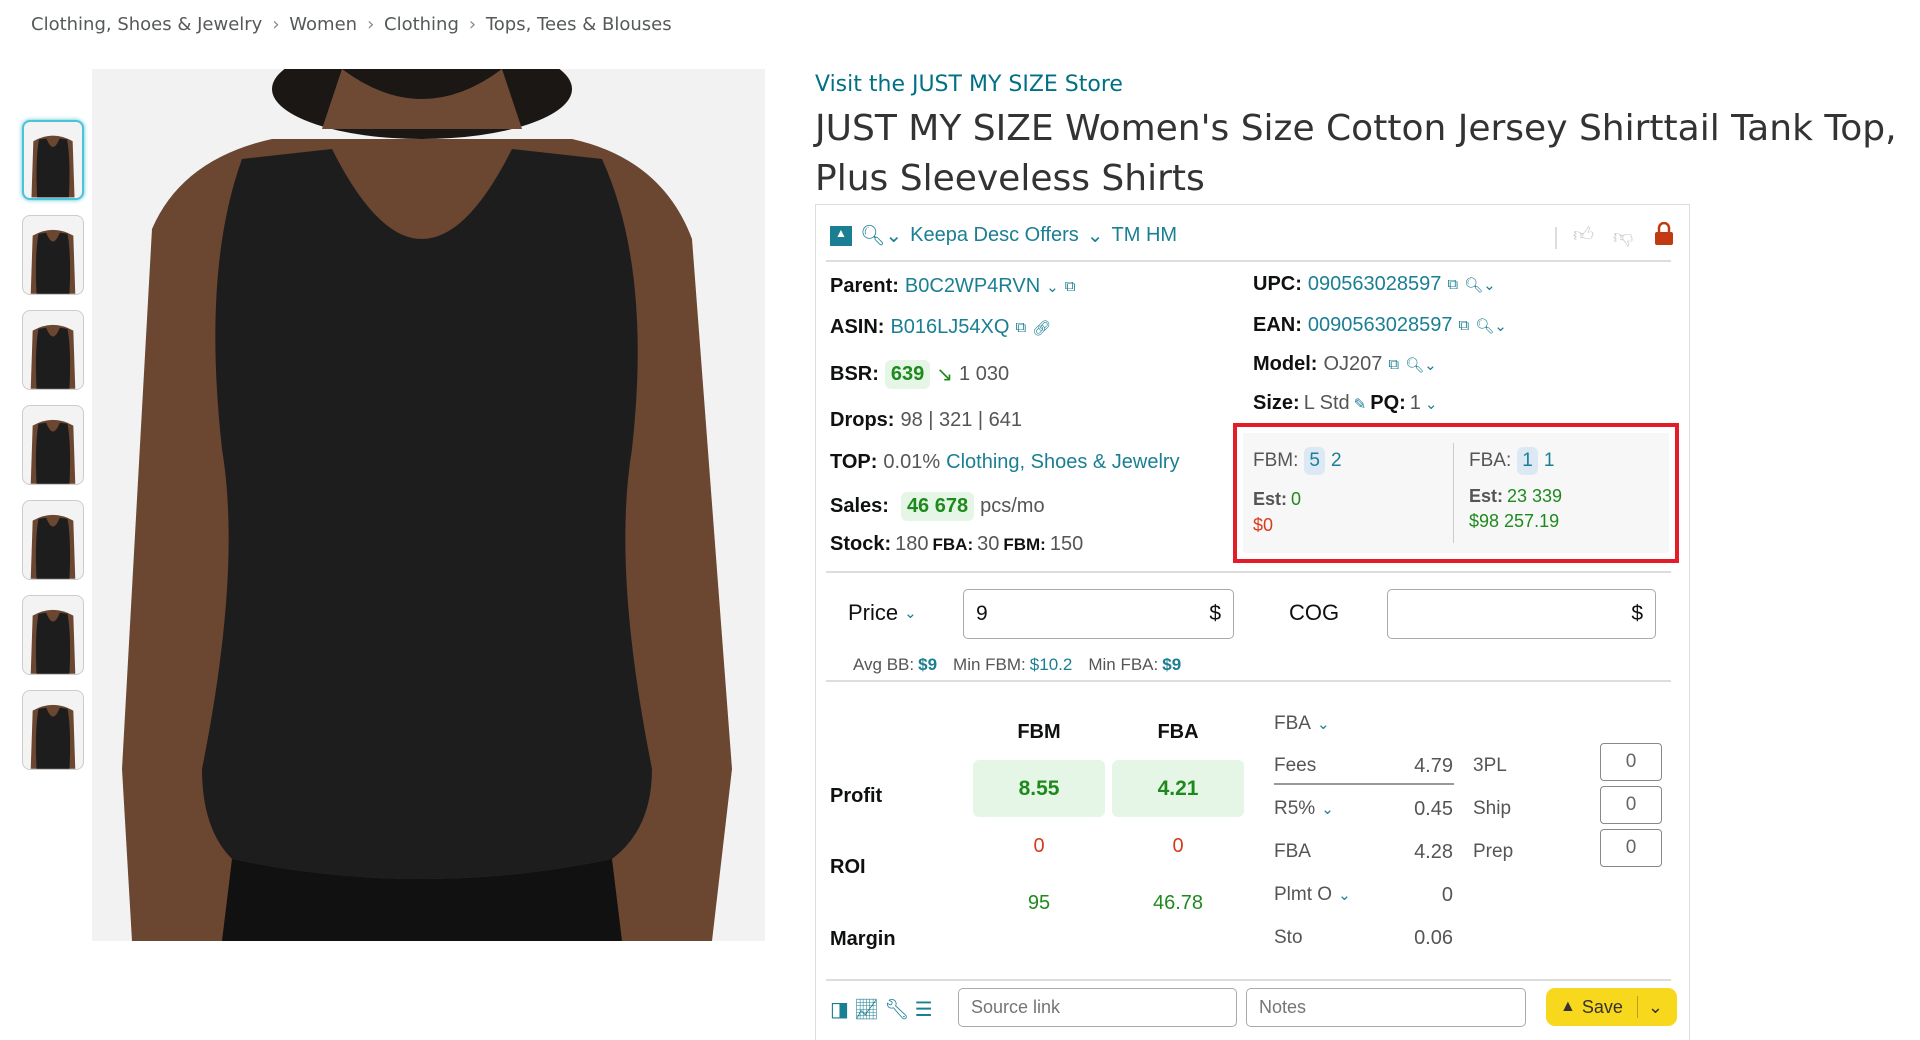 Image resolution: width=1920 pixels, height=1040 pixels. I want to click on breadcrumb-link: Tops, Tees & Blouses, so click(578, 24).